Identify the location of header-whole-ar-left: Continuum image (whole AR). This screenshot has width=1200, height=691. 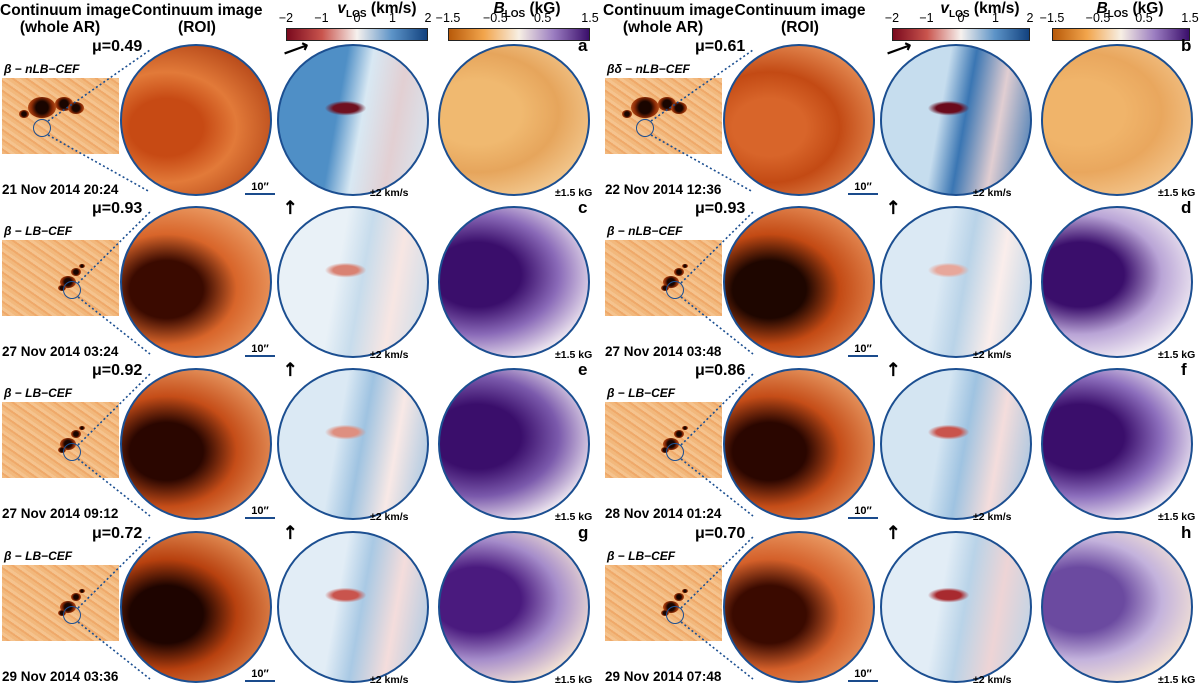
(65, 19).